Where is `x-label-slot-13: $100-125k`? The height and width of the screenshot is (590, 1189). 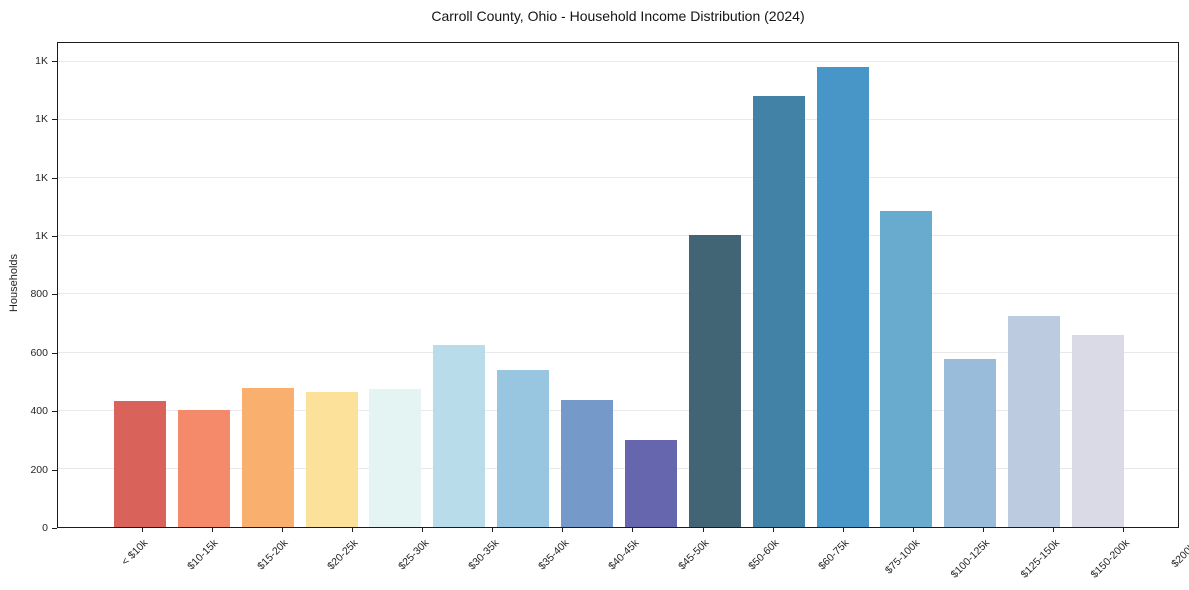 x-label-slot-13: $100-125k is located at coordinates (983, 562).